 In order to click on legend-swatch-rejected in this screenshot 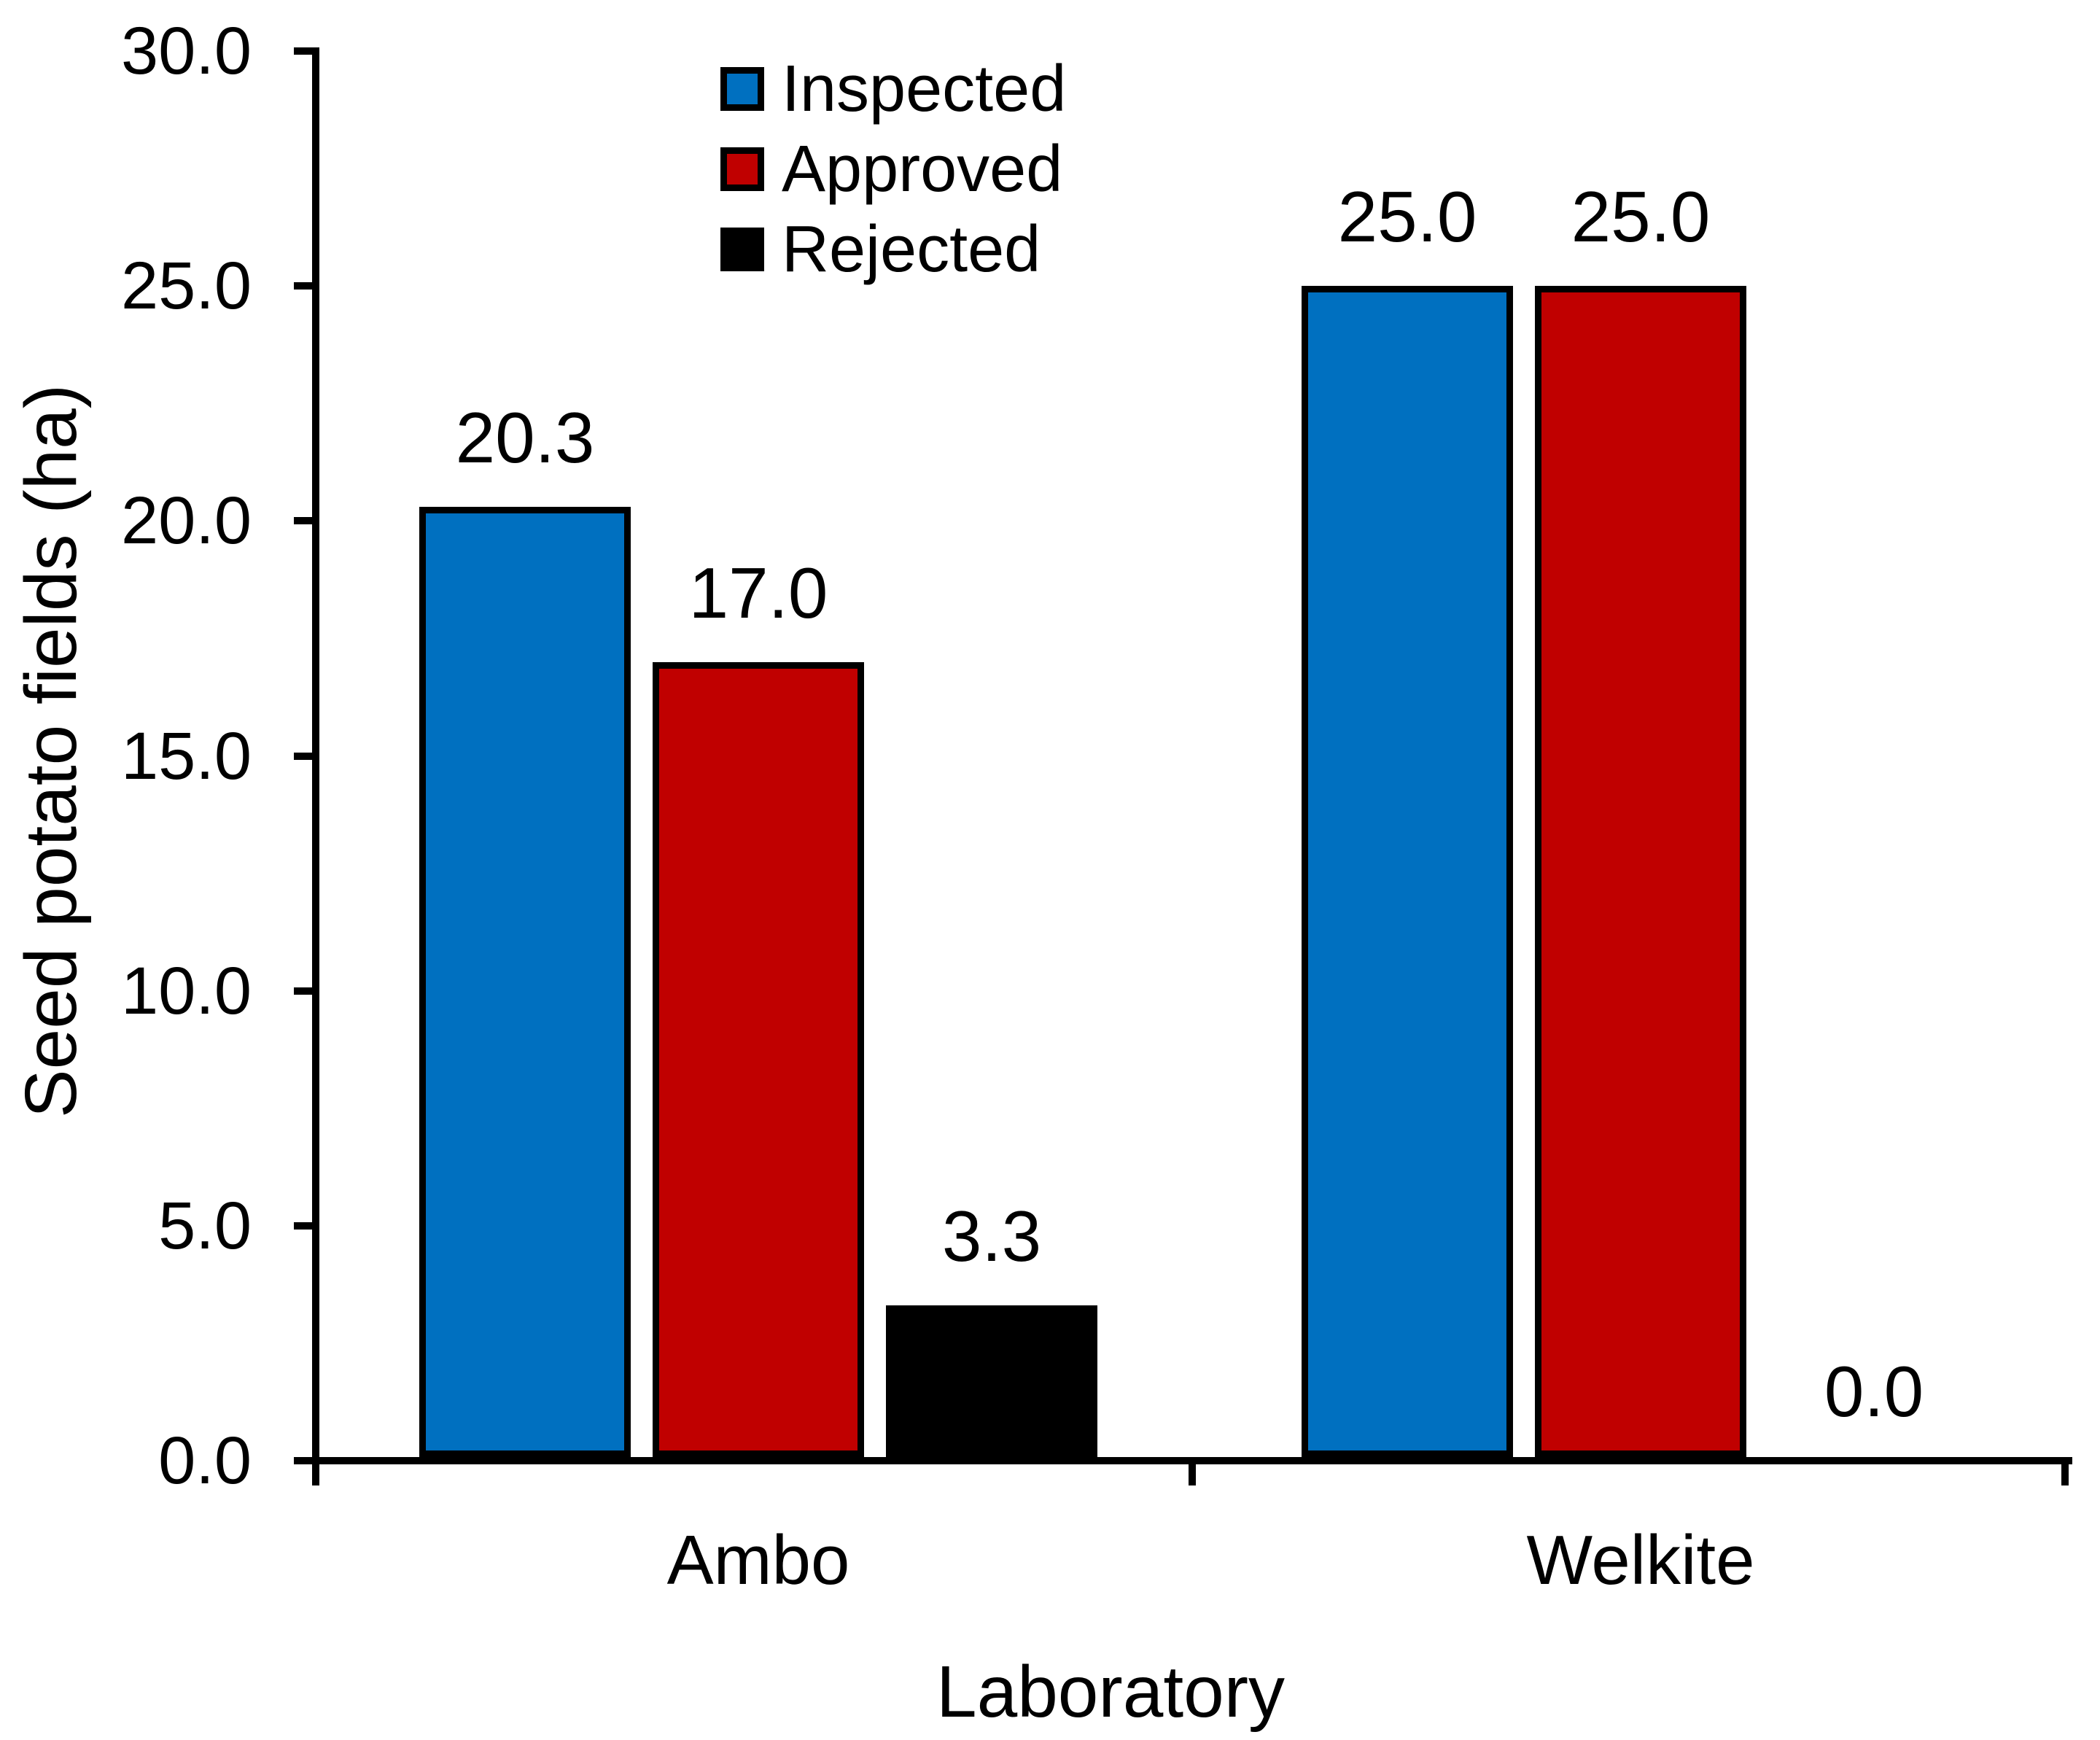, I will do `click(742, 249)`.